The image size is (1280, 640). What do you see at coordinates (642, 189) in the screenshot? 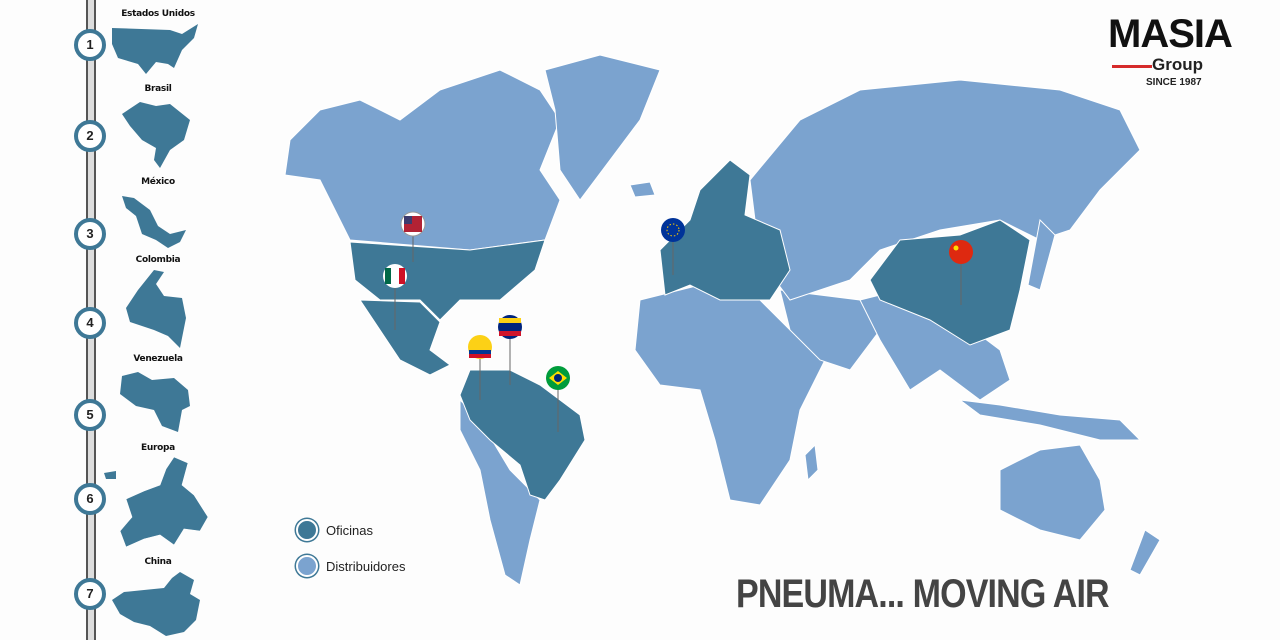
I see `iceland` at bounding box center [642, 189].